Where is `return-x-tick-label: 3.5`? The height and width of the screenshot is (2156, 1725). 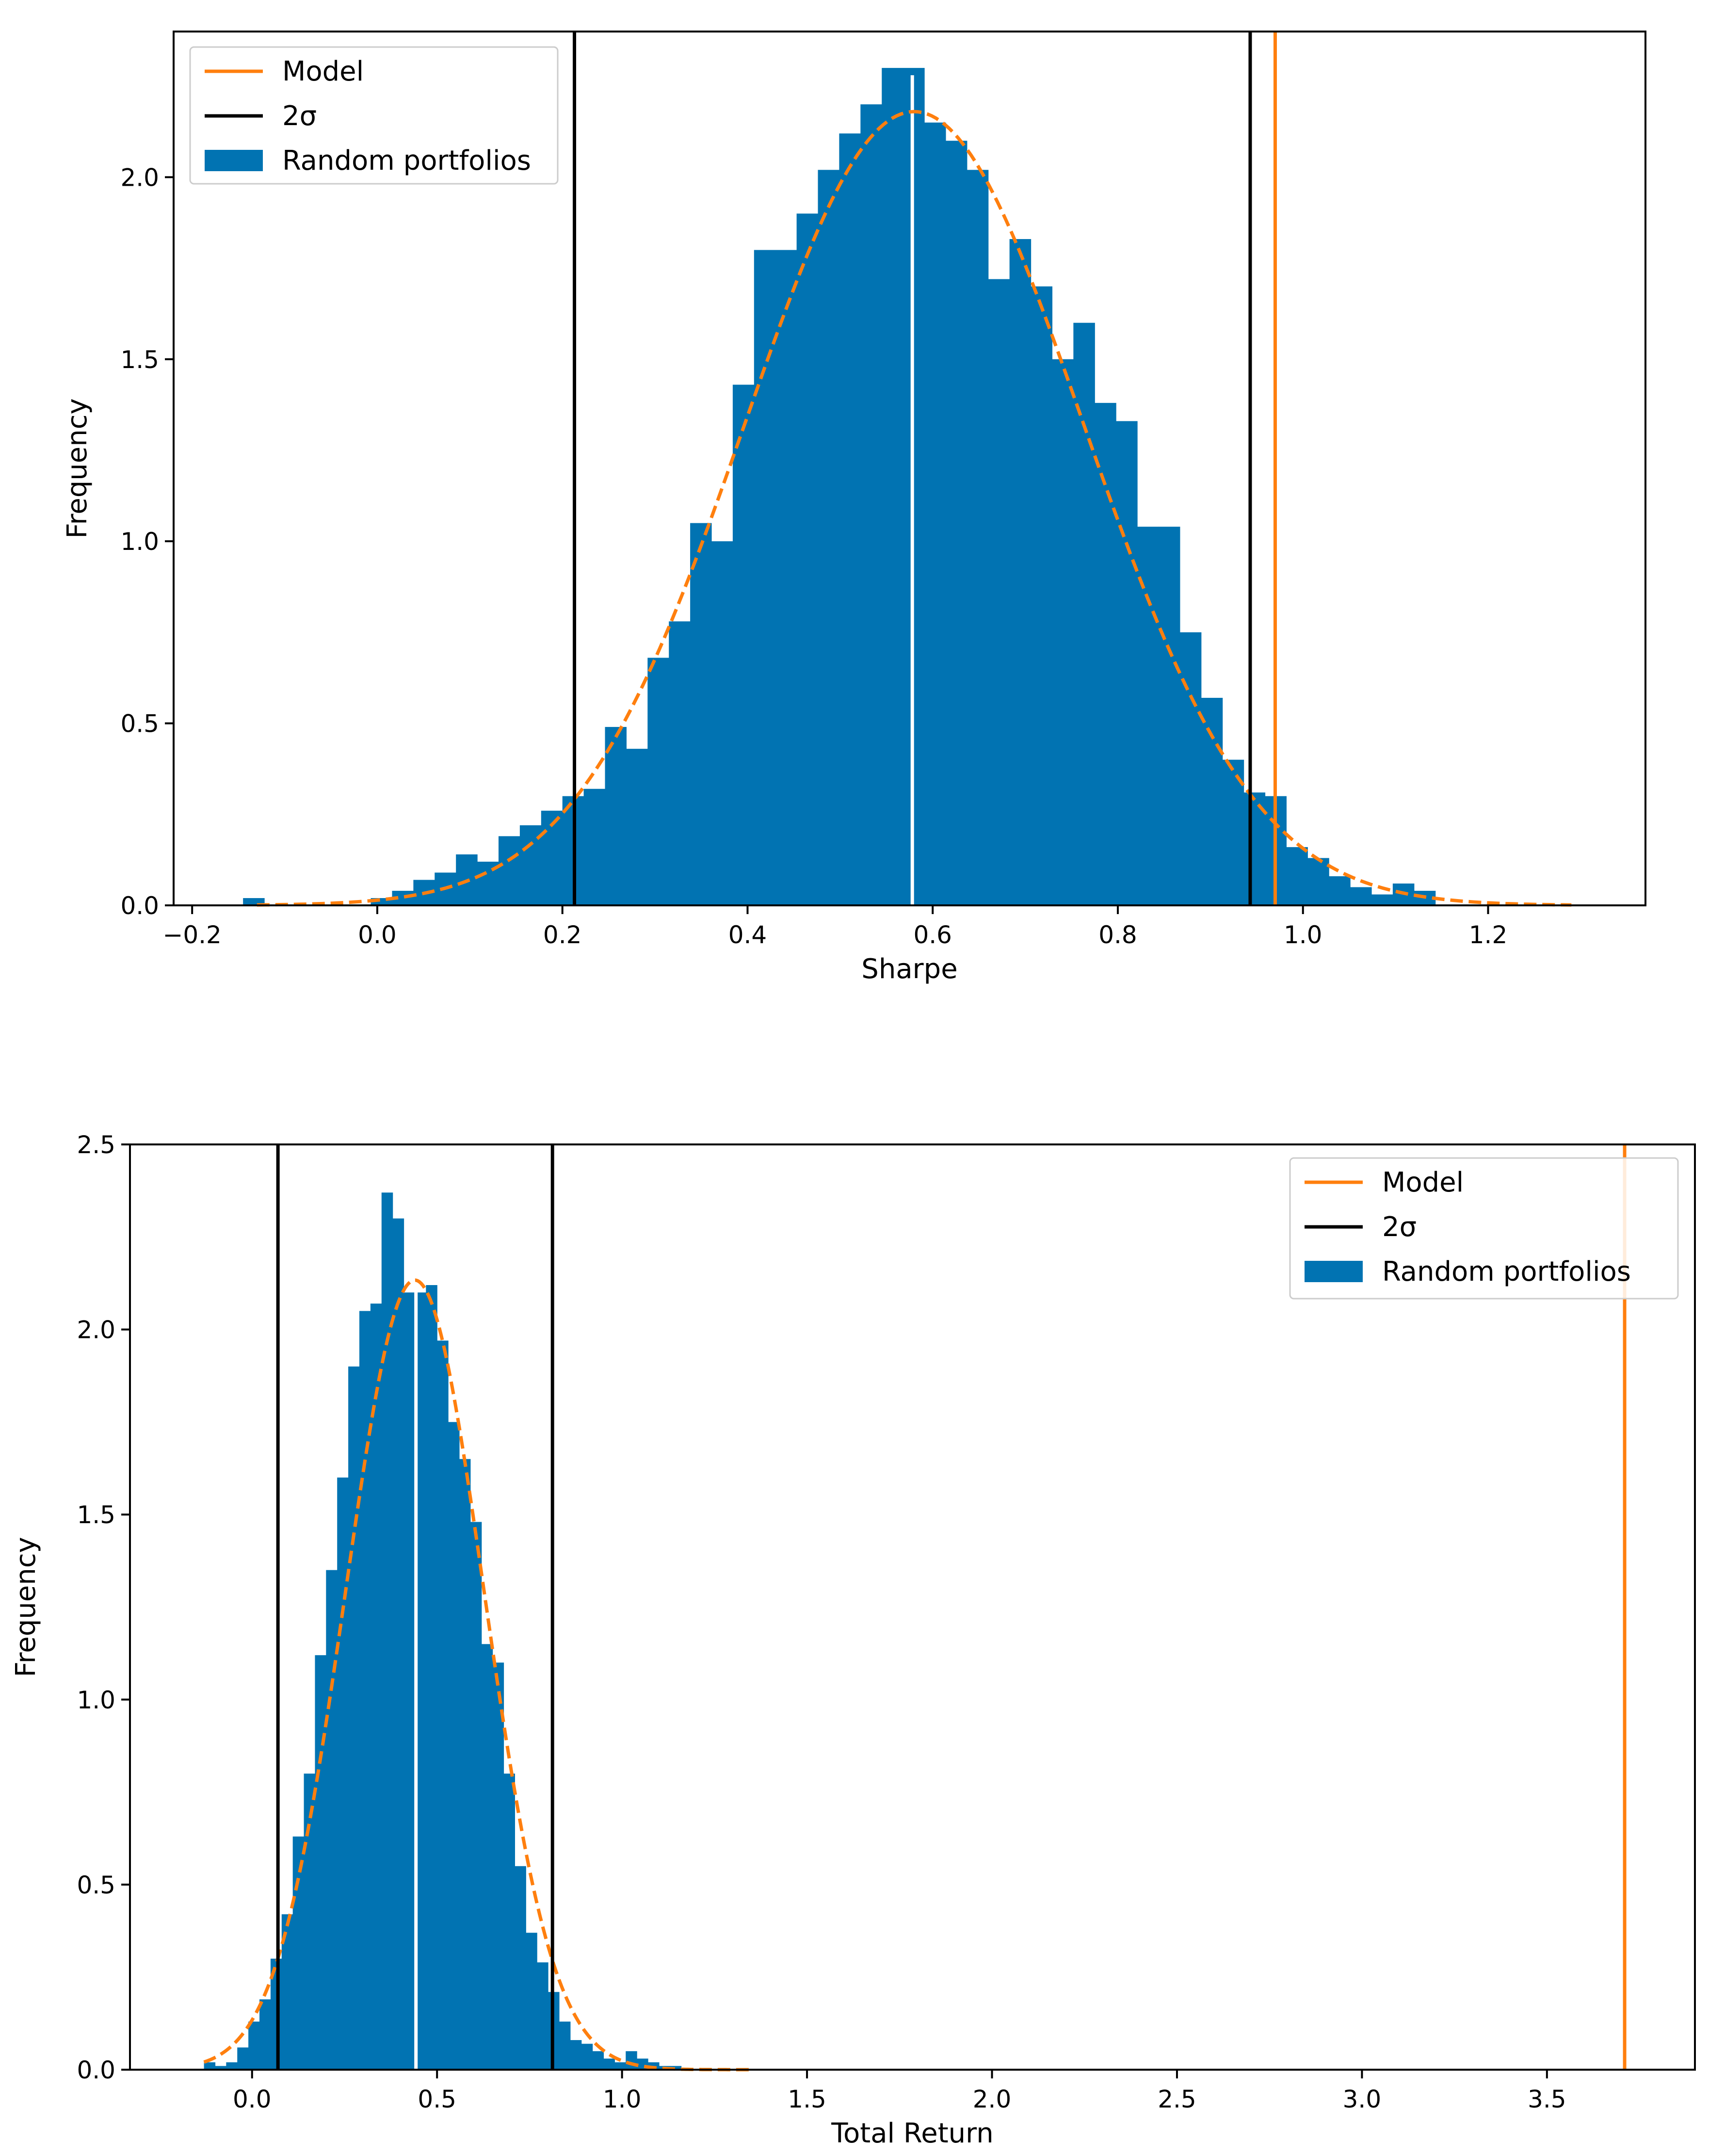 return-x-tick-label: 3.5 is located at coordinates (1547, 2099).